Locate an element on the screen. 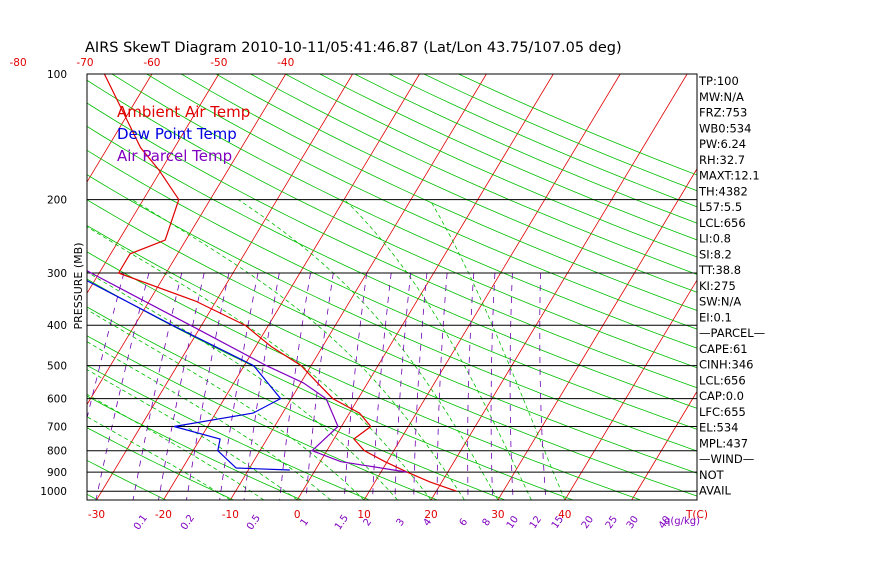  top-temp-tick-label: -40 is located at coordinates (285, 63).